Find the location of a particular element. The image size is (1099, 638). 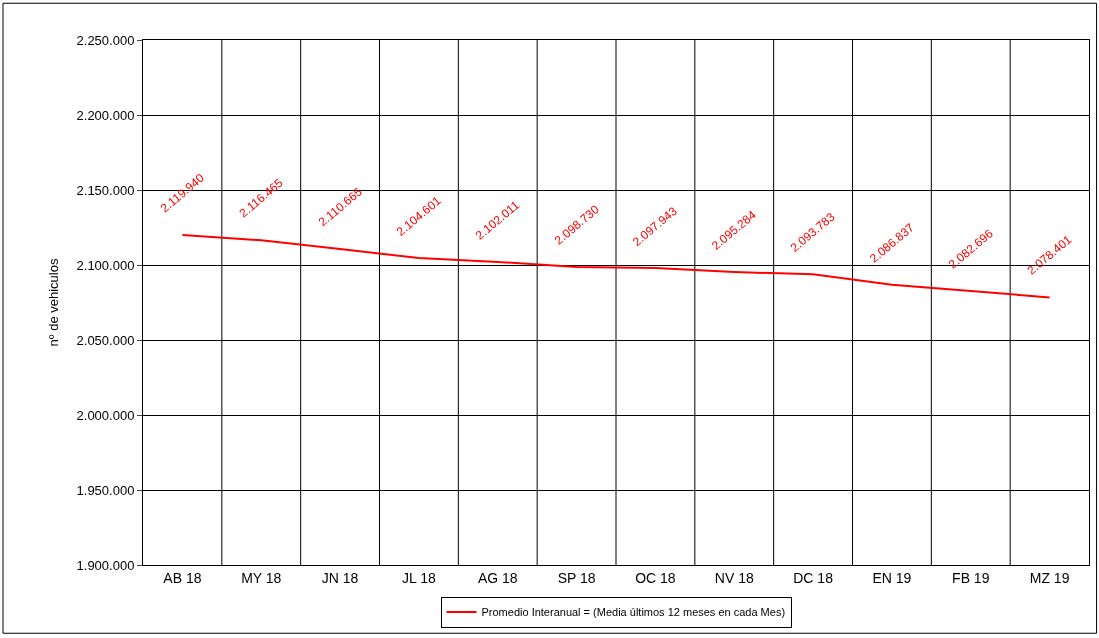

x-tick-label: FB 19 is located at coordinates (971, 577).